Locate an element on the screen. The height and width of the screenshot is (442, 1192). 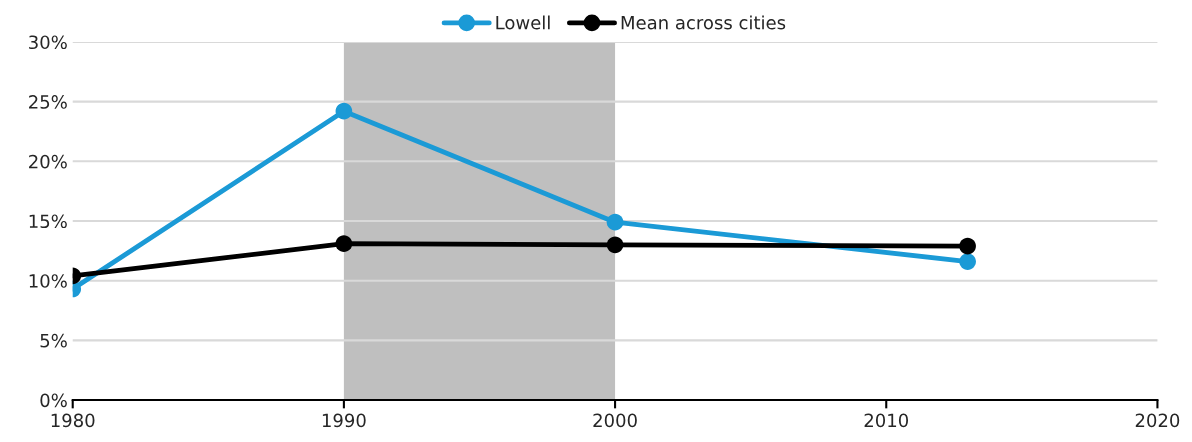
y-tick-label: 30% is located at coordinates (48, 42).